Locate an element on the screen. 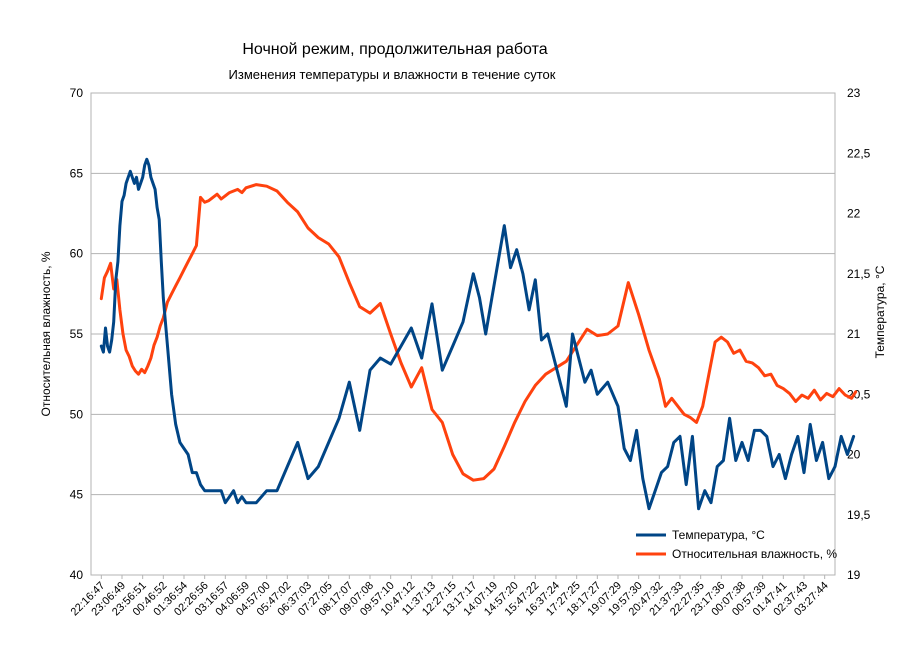  left-axis-label: Относительная влажность, % is located at coordinates (46, 333).